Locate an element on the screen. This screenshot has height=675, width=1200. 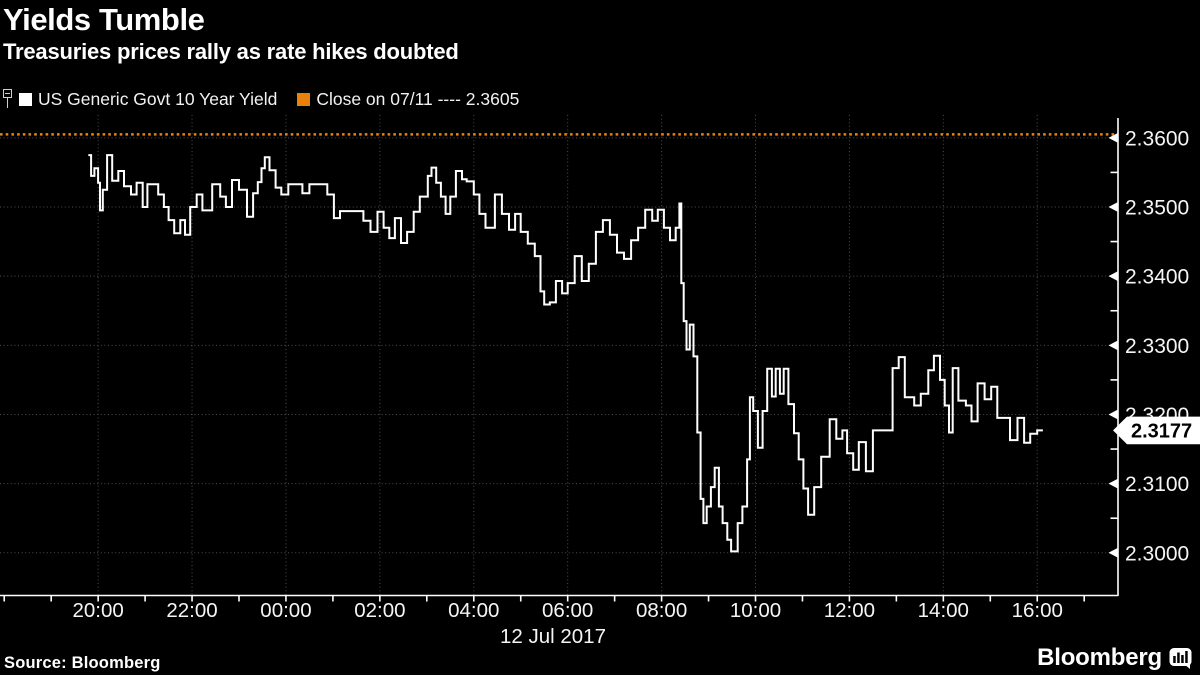
legend-item-series: US Generic Govt 10 Year Yield is located at coordinates (140, 99).